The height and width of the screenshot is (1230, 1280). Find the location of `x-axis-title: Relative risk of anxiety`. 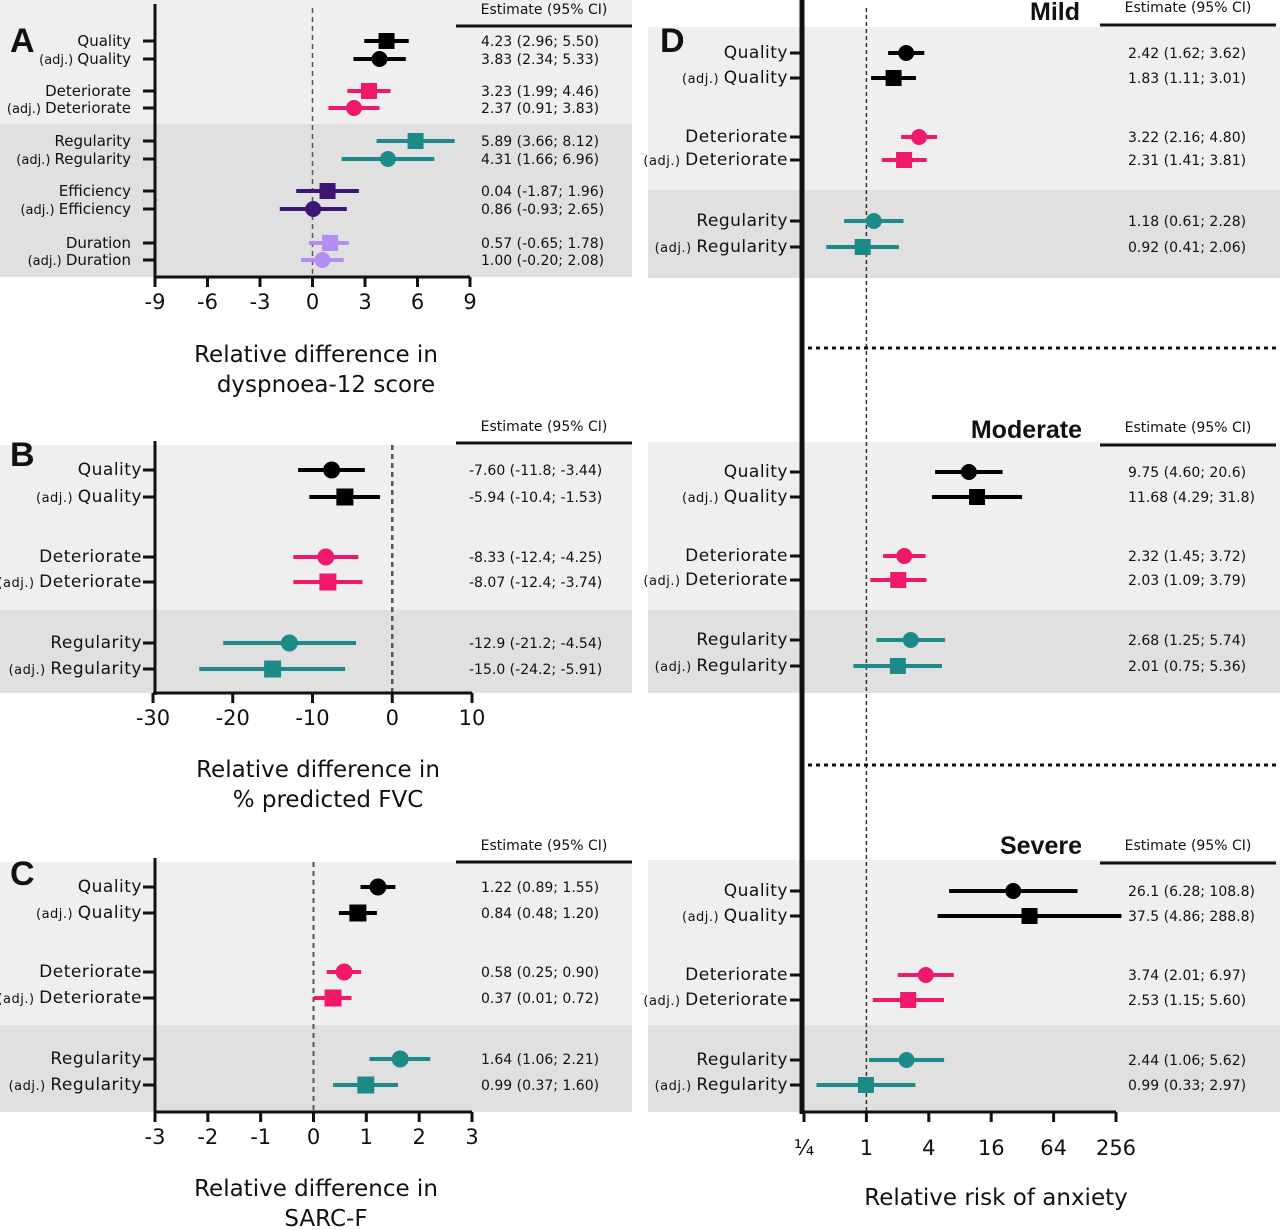

x-axis-title: Relative risk of anxiety is located at coordinates (995, 1198).